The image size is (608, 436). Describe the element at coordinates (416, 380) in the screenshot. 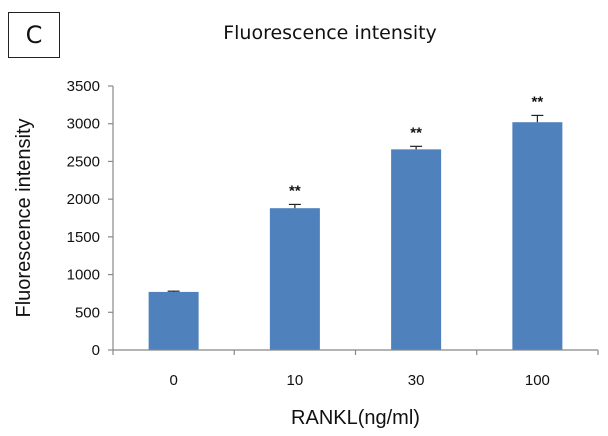

I see `x-tick-label: 30` at that location.